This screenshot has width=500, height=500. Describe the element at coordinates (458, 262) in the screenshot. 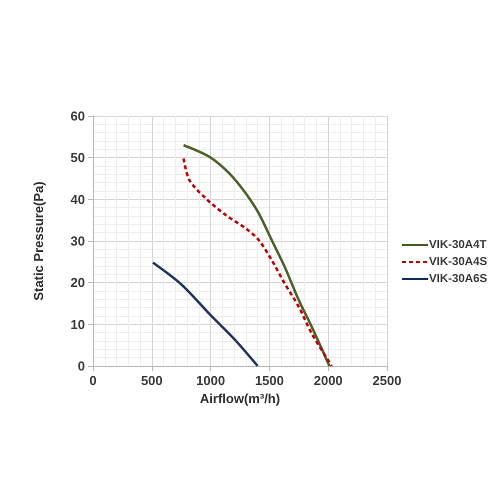

I see `legend-label: VIK-30A4S` at that location.